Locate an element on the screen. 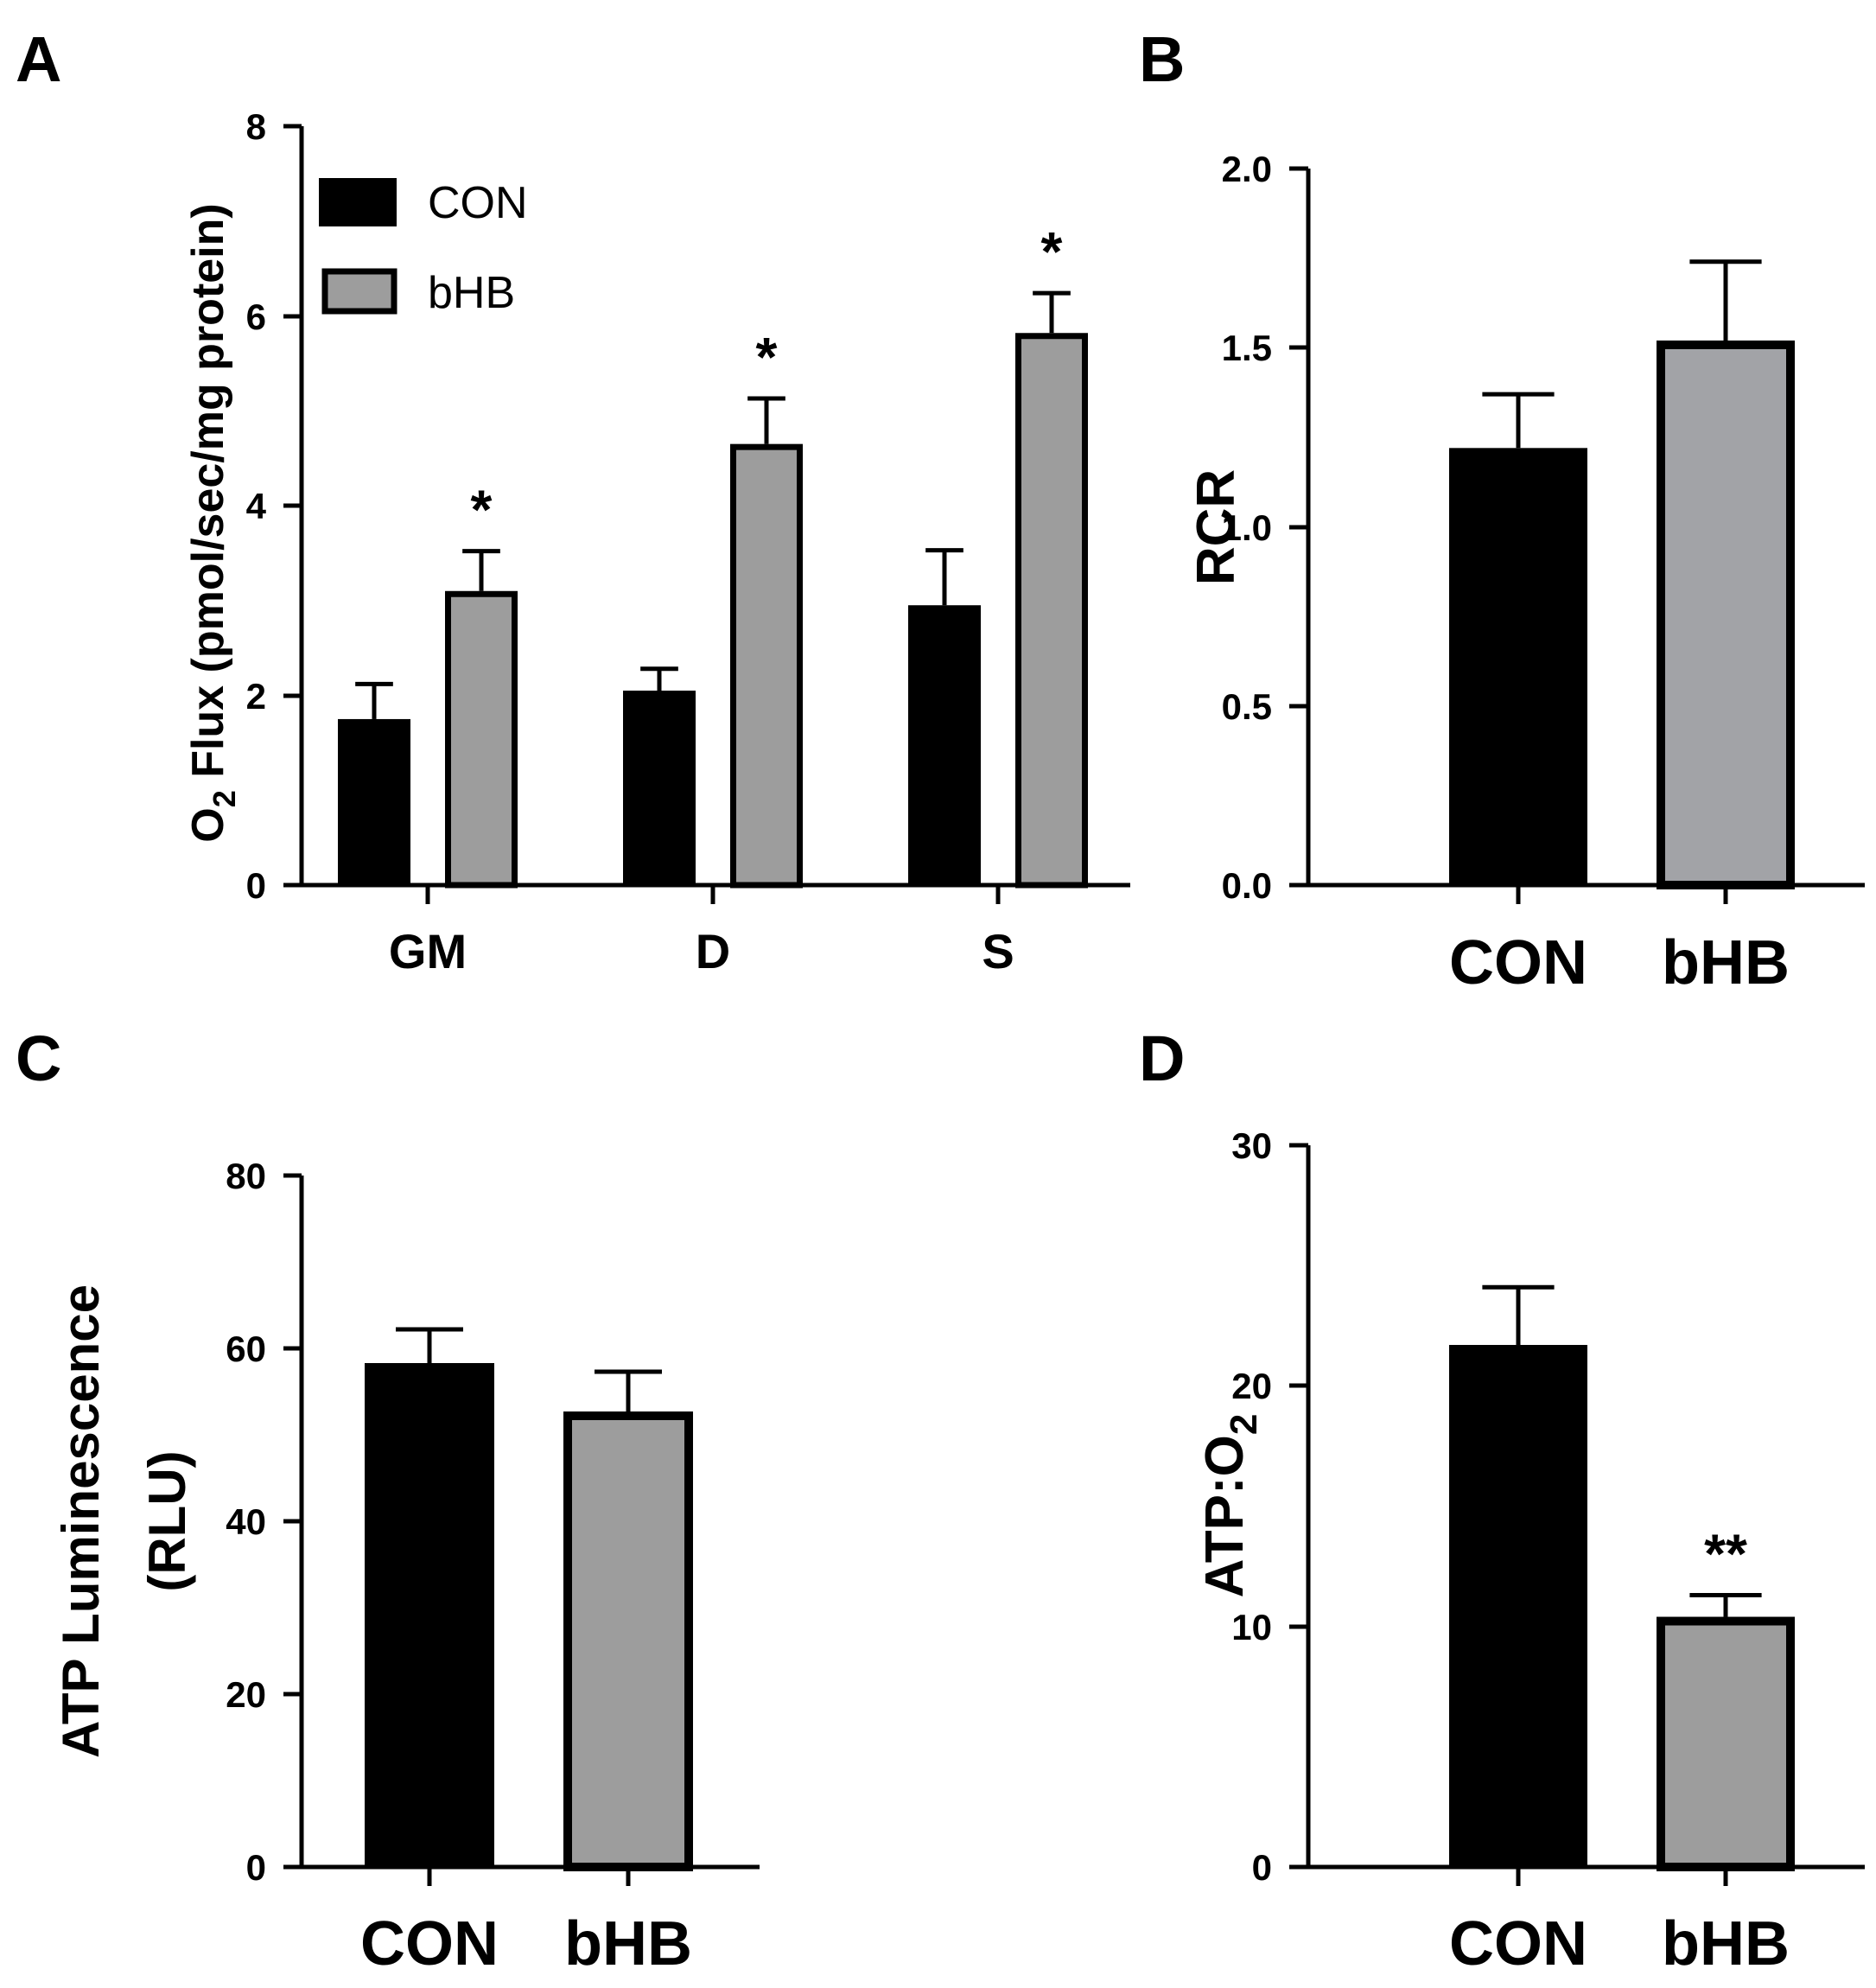 This screenshot has width=1876, height=1988. bar-a-s-con is located at coordinates (944, 745).